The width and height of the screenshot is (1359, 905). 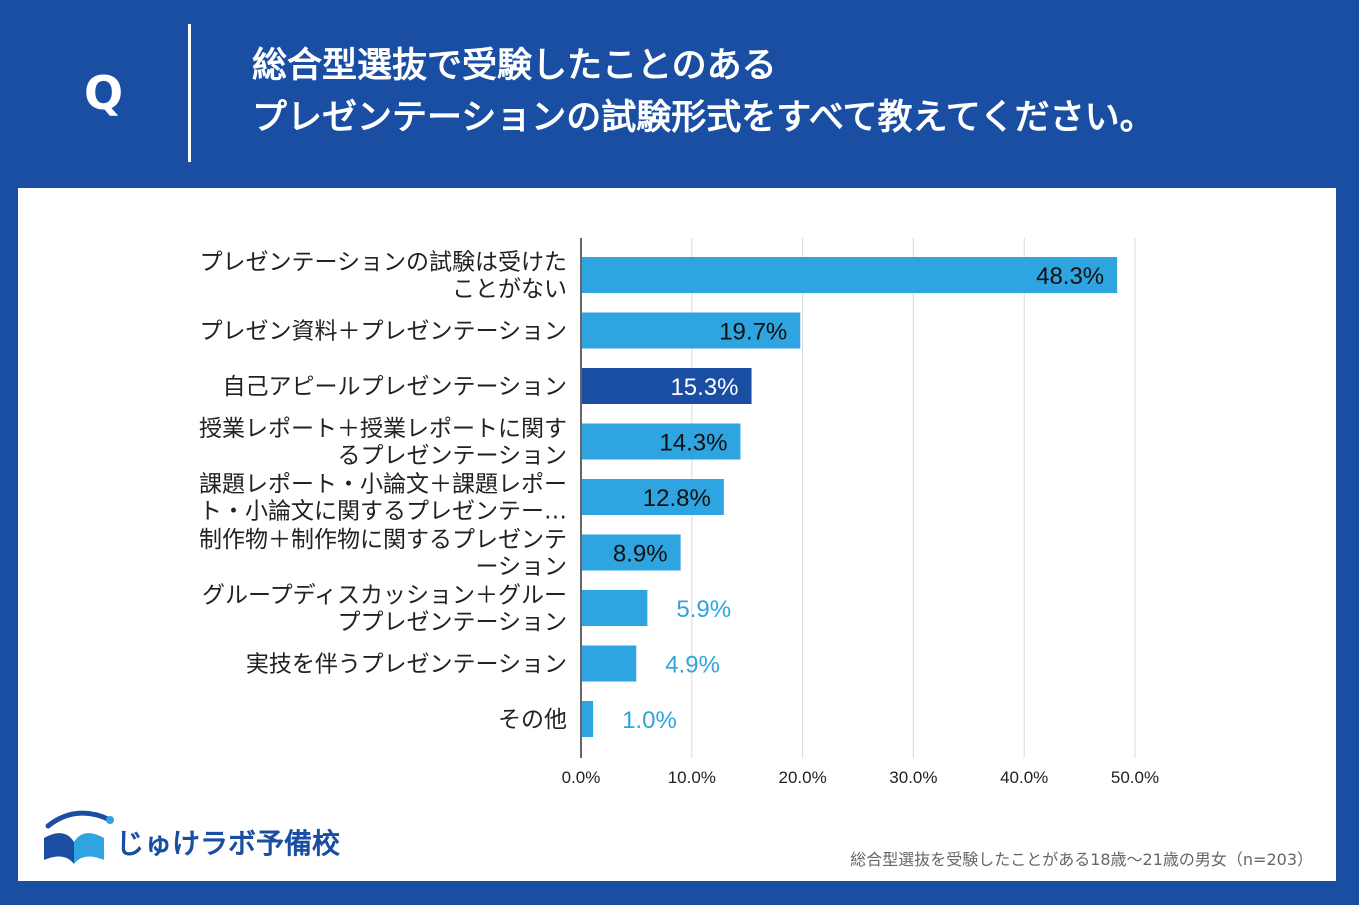 What do you see at coordinates (753, 332) in the screenshot?
I see `bar-value-label: 19.7%` at bounding box center [753, 332].